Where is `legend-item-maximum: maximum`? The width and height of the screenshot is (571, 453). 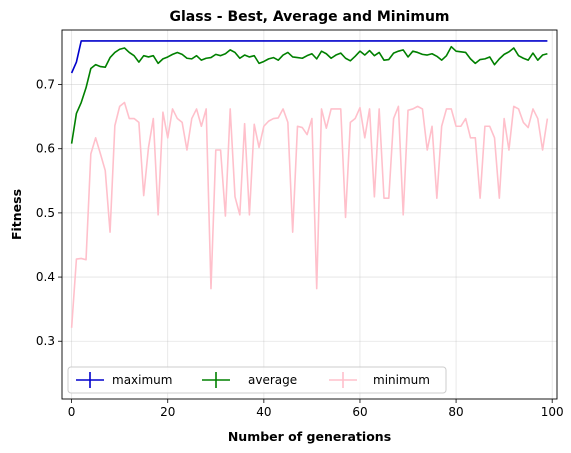 legend-item-maximum: maximum is located at coordinates (124, 380).